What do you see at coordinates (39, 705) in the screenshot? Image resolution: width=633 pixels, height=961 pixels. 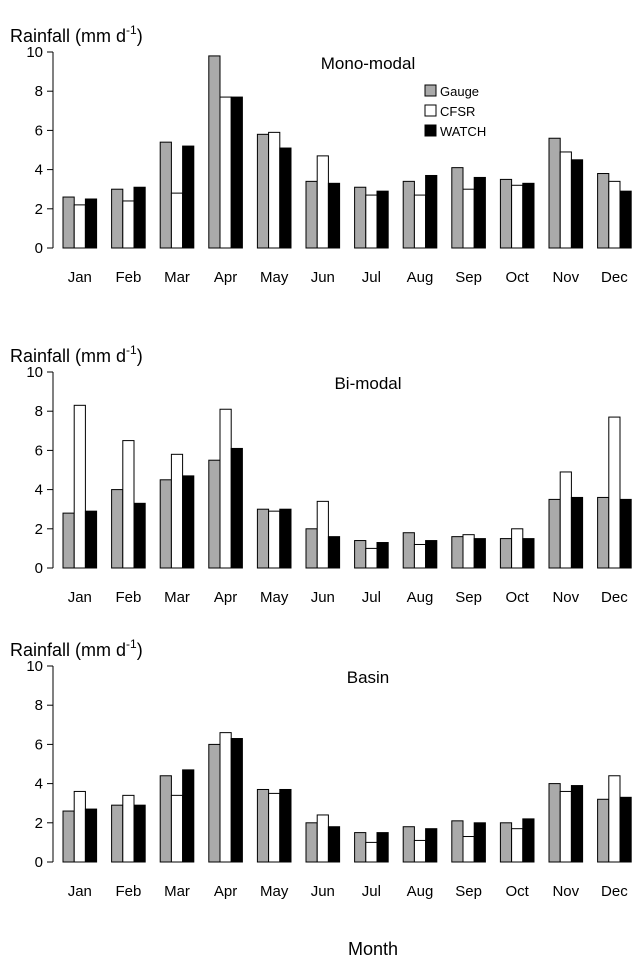 I see `y-tick-label: 8` at bounding box center [39, 705].